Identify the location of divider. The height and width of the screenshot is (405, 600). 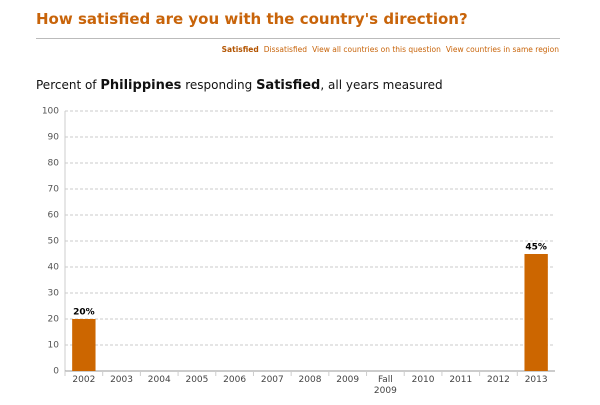
(298, 38).